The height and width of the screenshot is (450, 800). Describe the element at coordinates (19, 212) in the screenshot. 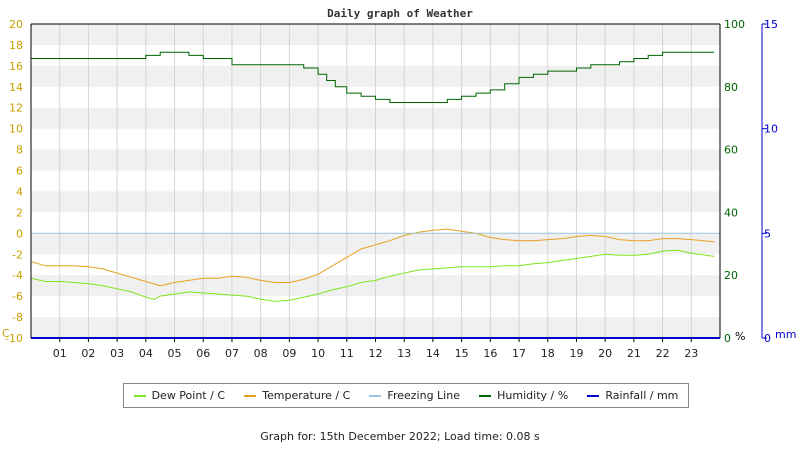

I see `left-tick-label: 2` at that location.